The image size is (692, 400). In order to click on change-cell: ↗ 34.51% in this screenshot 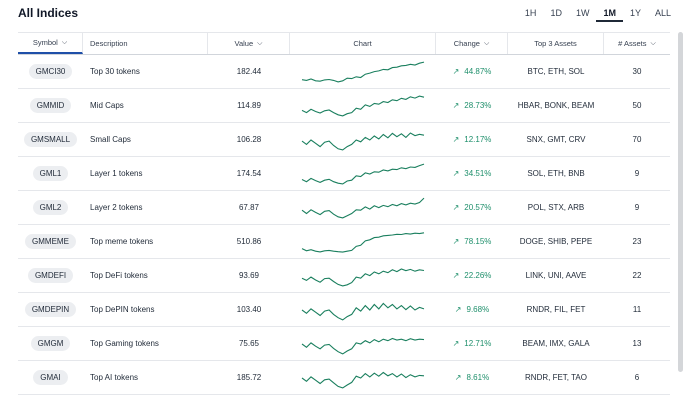, I will do `click(472, 173)`.